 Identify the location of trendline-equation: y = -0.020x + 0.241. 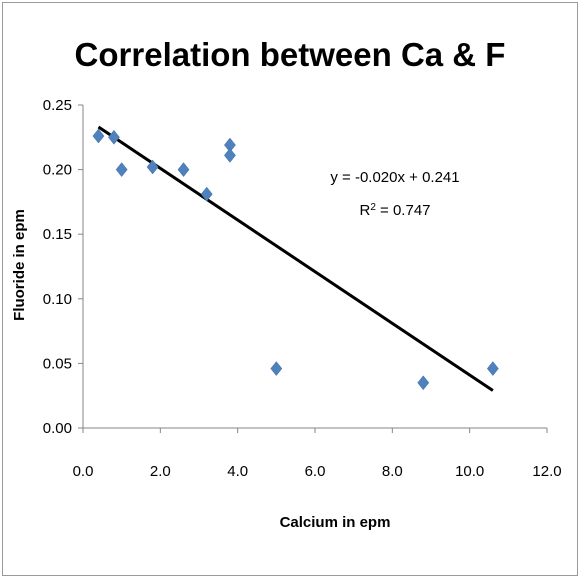
(394, 177).